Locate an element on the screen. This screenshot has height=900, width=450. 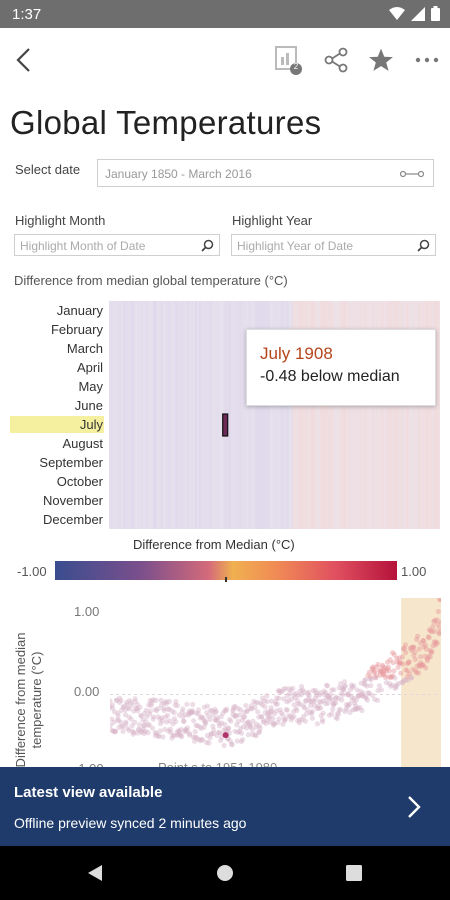
wifi-icon is located at coordinates (397, 13).